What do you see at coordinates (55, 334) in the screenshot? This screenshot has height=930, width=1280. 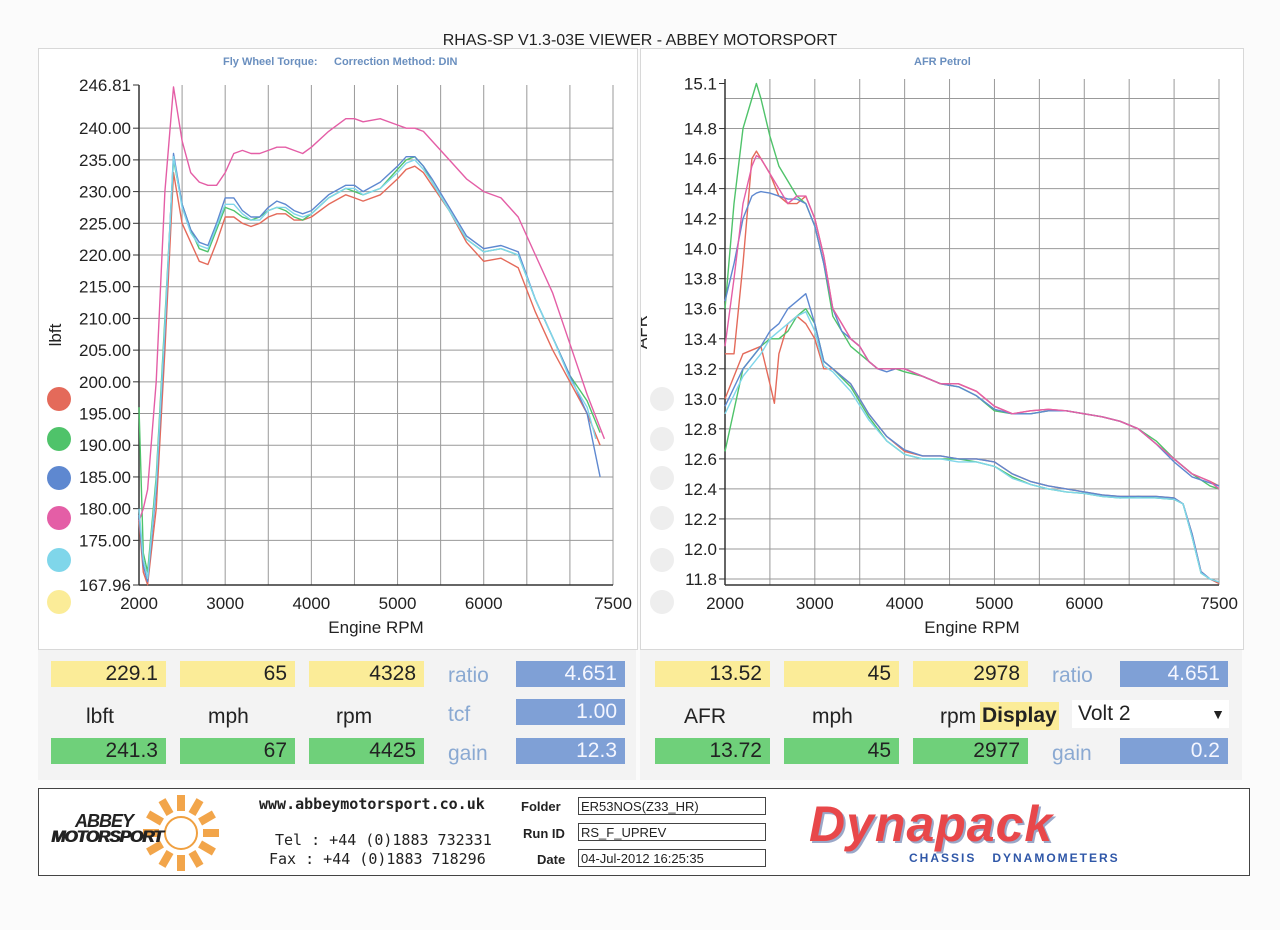 I see `y-axis-label: lbft` at bounding box center [55, 334].